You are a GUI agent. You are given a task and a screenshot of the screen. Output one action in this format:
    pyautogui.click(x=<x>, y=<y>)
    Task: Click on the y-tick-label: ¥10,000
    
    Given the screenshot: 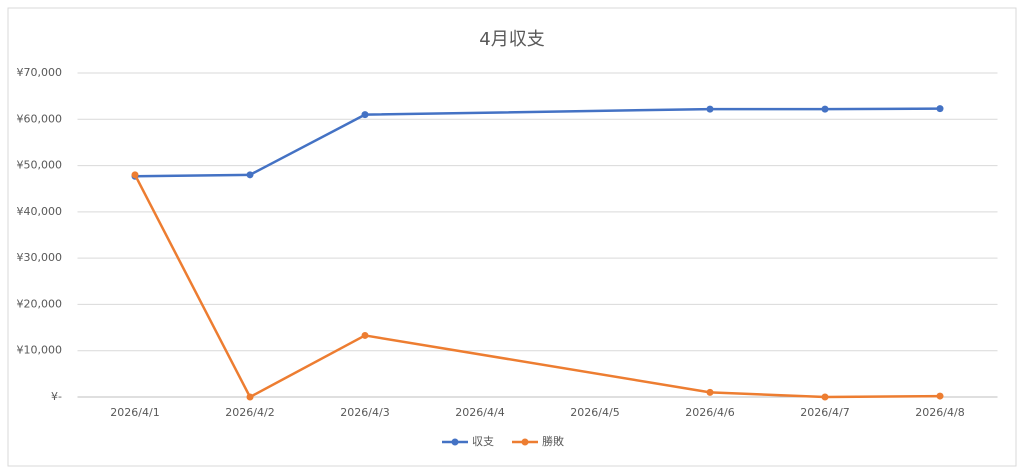 What is the action you would take?
    pyautogui.click(x=40, y=350)
    